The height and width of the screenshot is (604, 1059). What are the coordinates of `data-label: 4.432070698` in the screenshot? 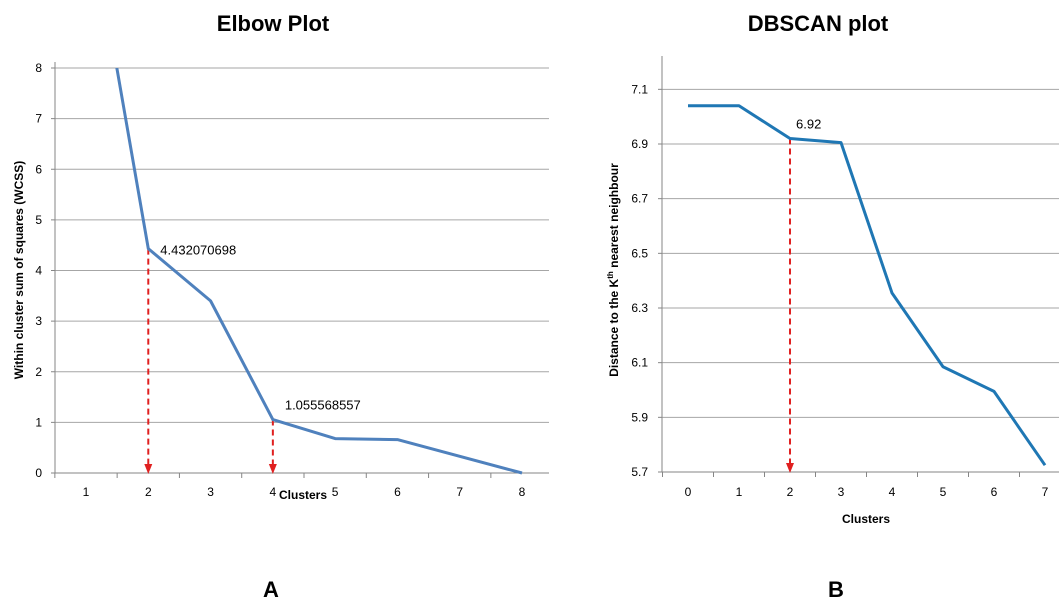 It's located at (198, 250).